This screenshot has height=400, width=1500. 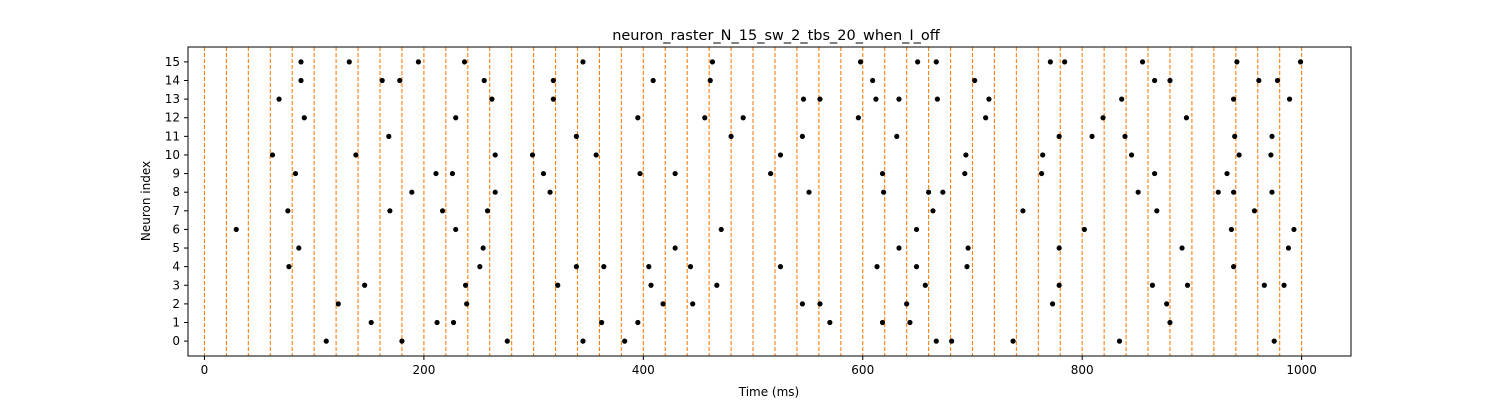 I want to click on x-tick-label-1000: 1000, so click(x=1301, y=370).